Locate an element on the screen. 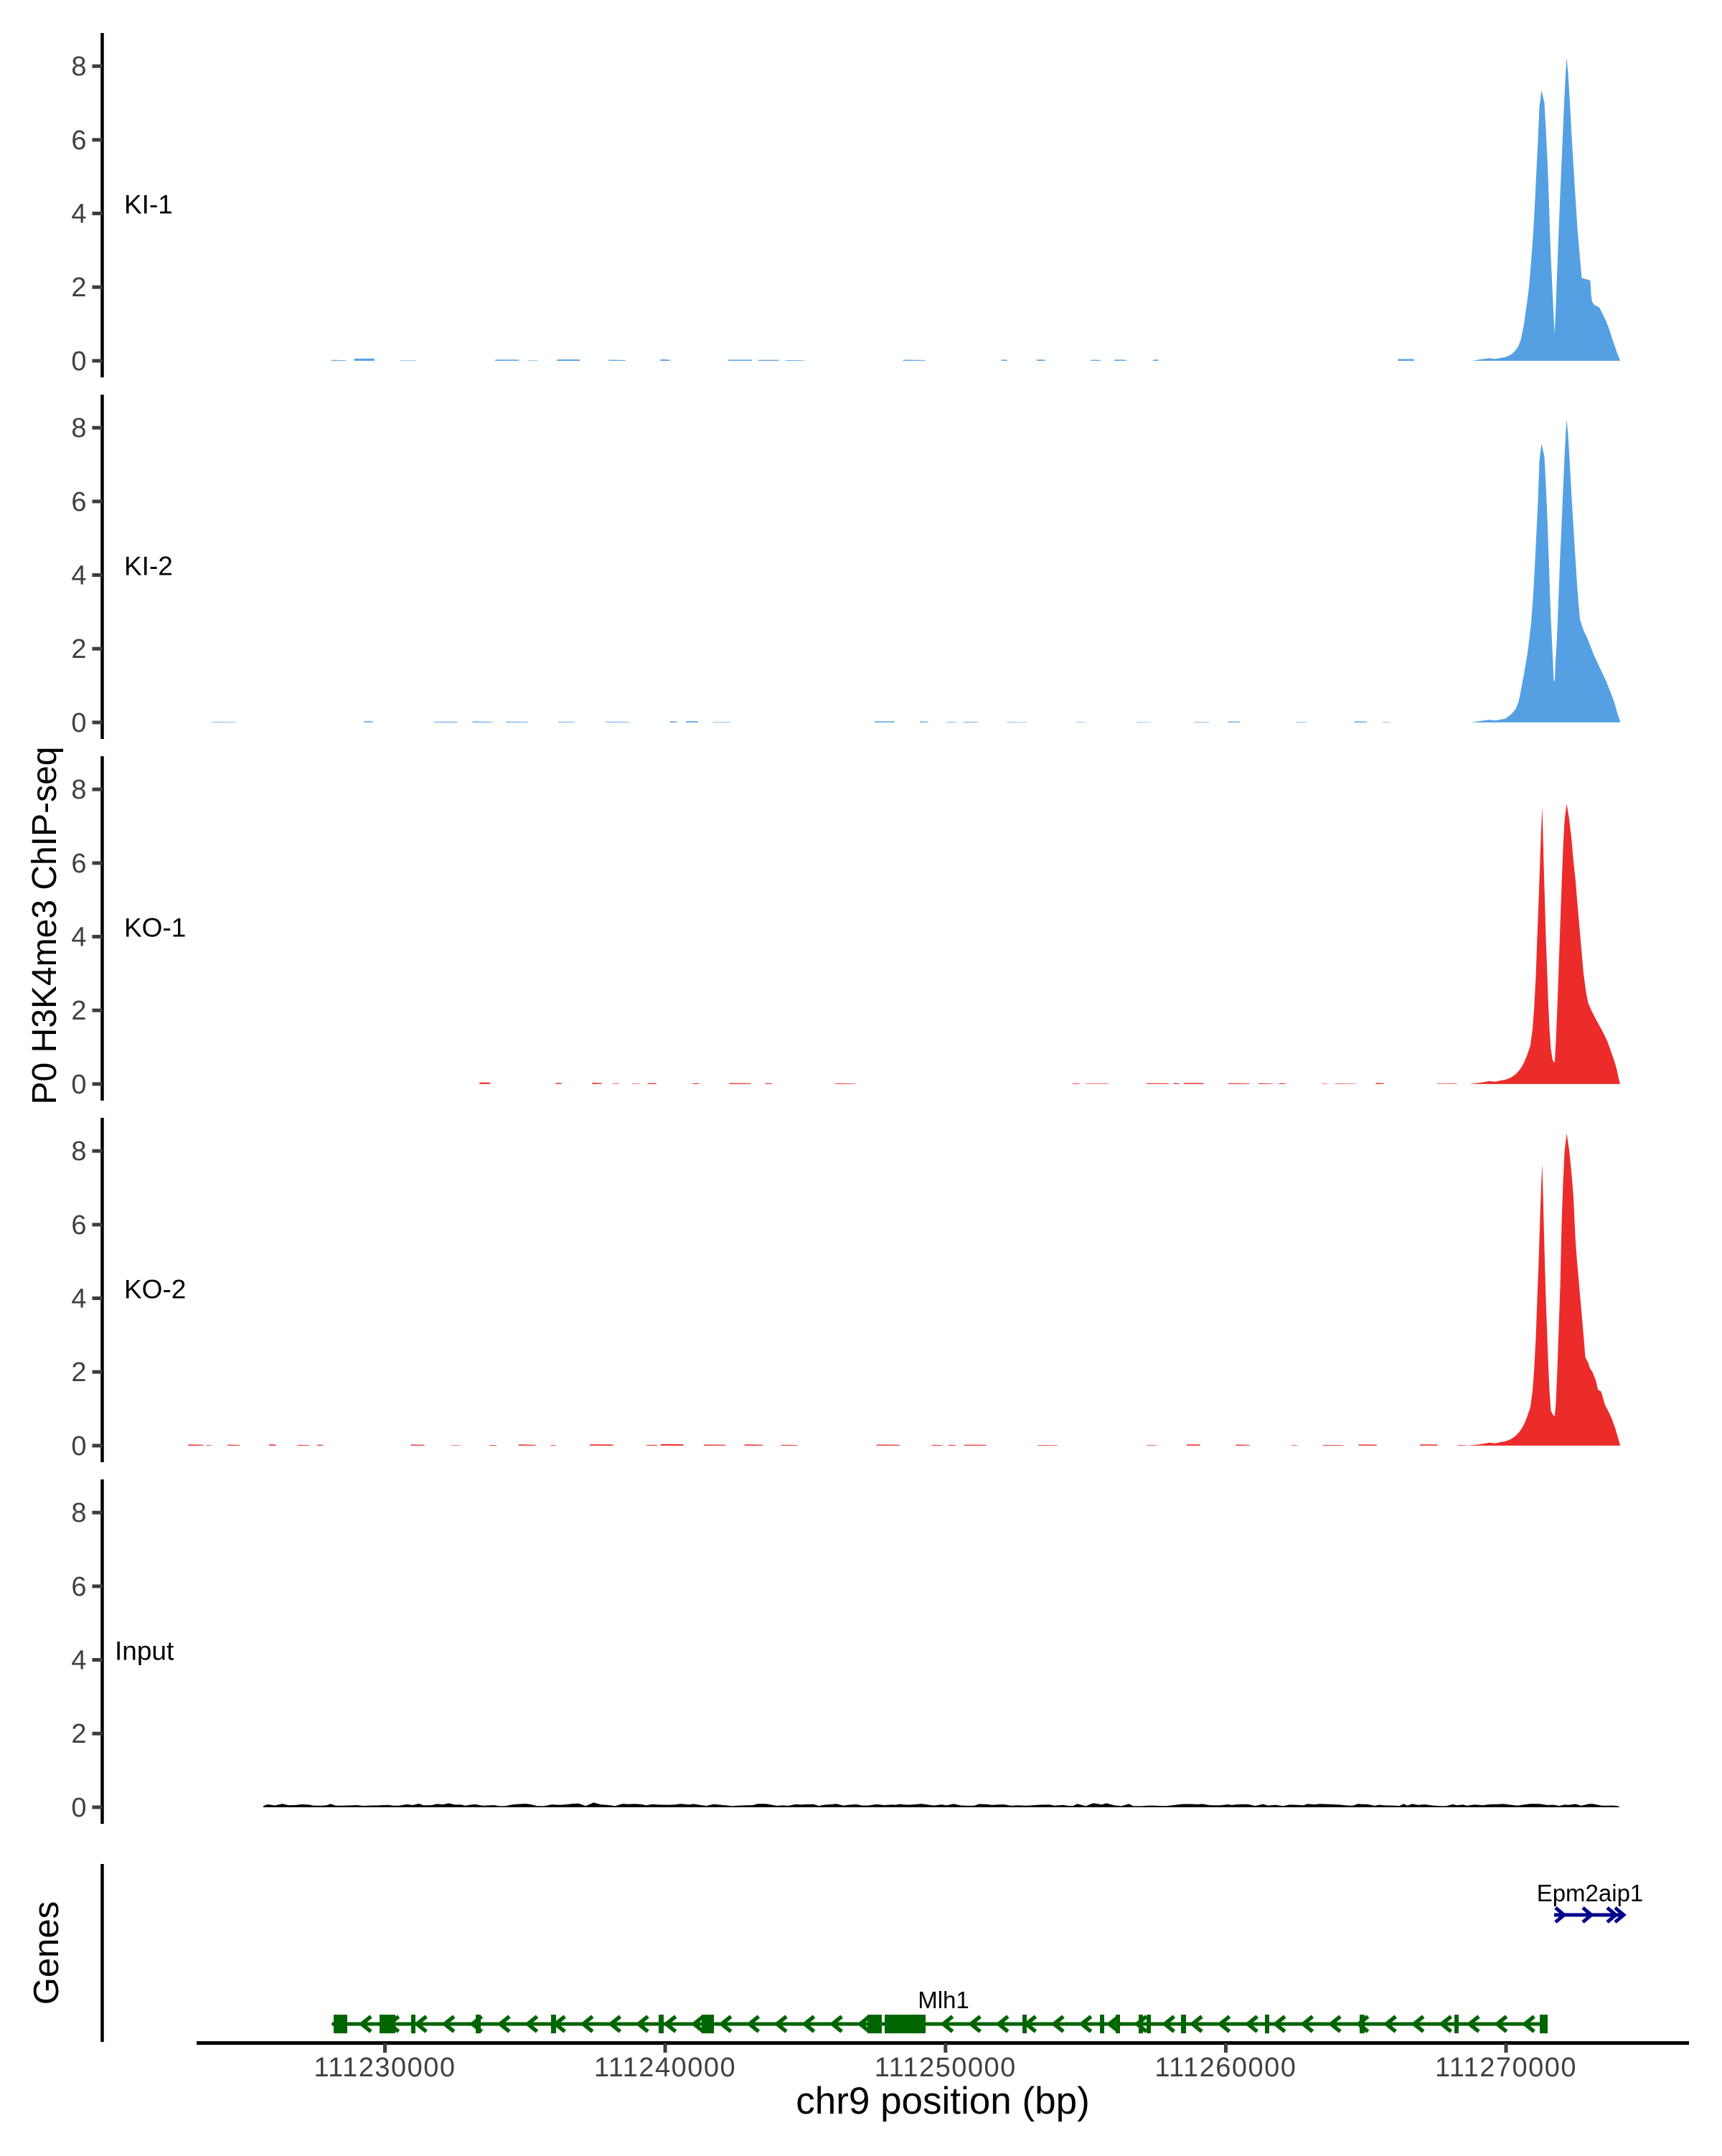 The height and width of the screenshot is (2156, 1722). svg-text: Input is located at coordinates (145, 1651).